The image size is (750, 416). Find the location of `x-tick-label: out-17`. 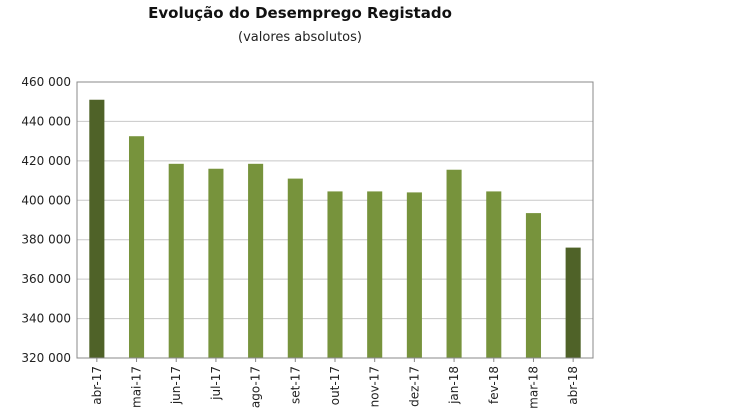

x-tick-label: out-17 is located at coordinates (335, 385).